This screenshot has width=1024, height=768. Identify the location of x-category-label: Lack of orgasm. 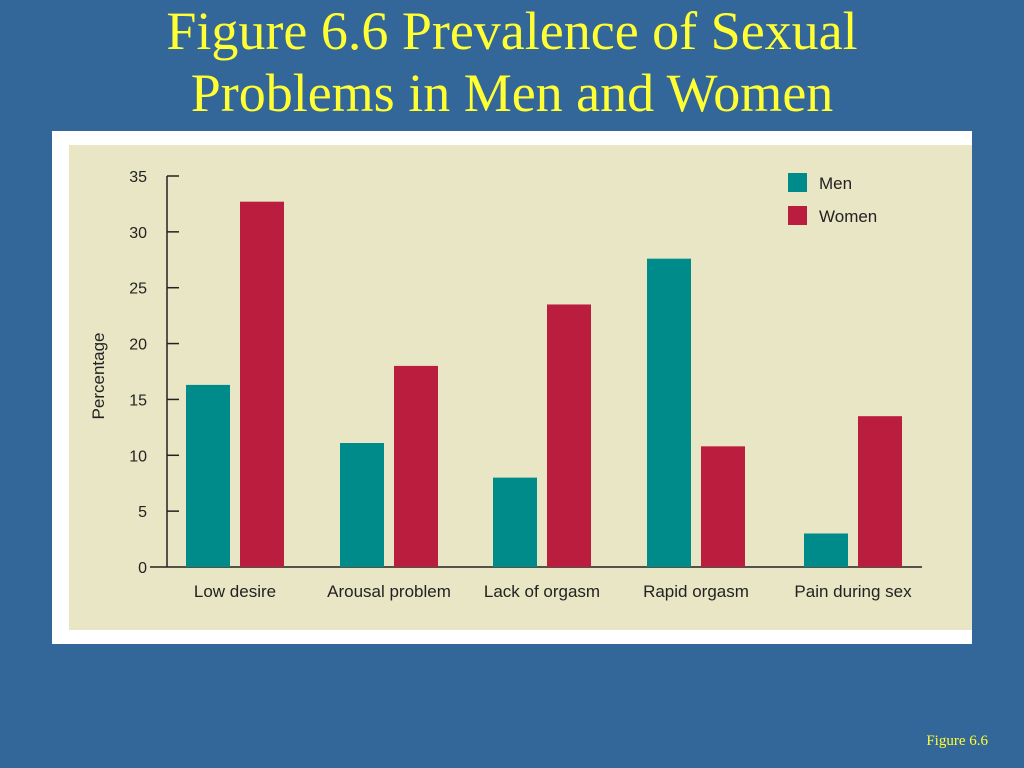
(542, 591).